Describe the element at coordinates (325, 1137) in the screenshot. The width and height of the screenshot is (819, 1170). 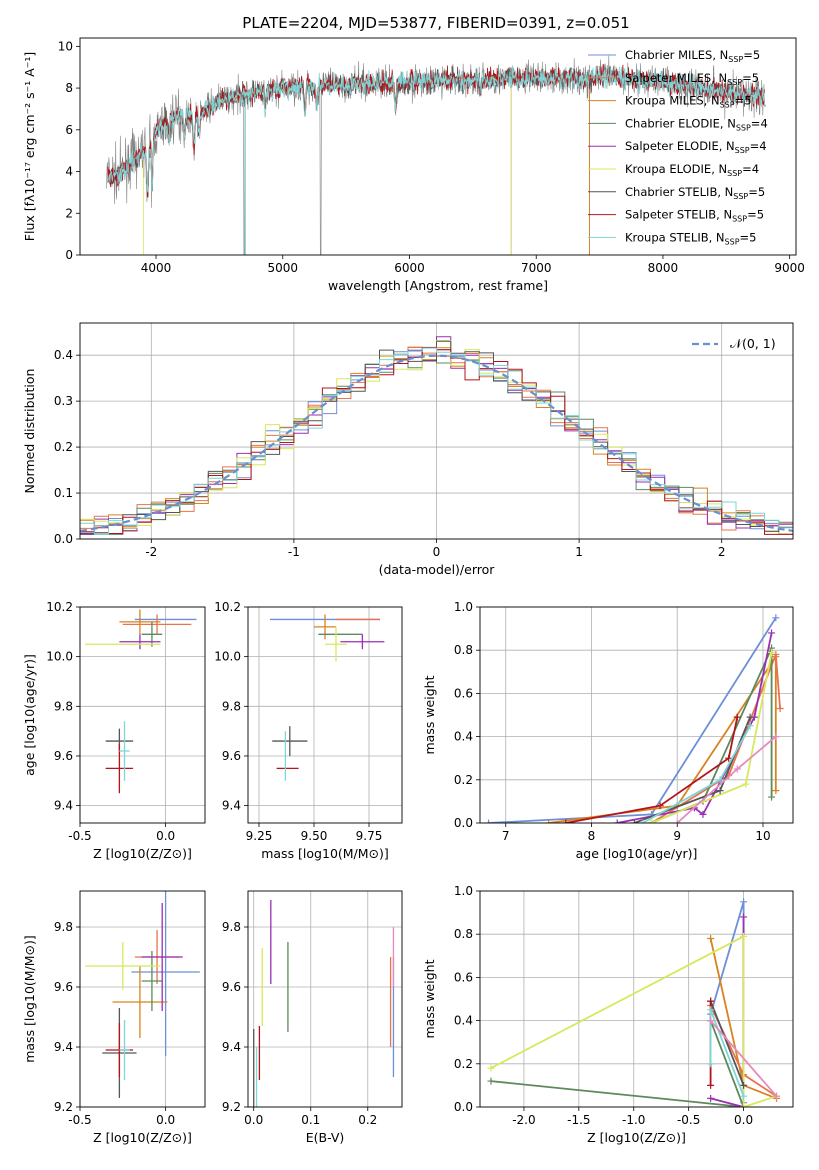
I see `x-axis-label: E(B-V)` at that location.